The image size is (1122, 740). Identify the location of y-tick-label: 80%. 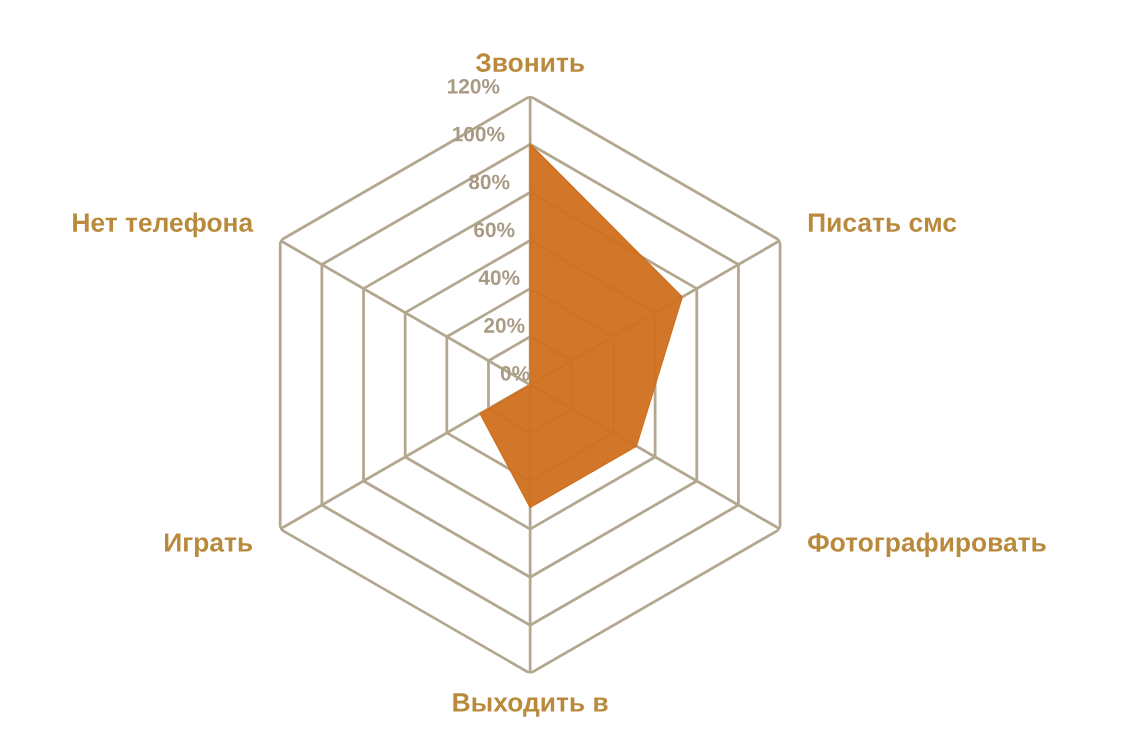
(489, 182).